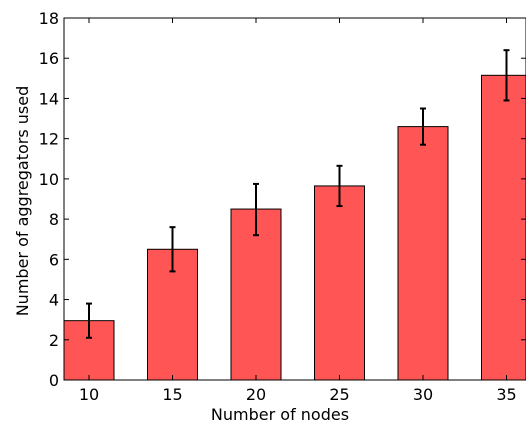  Describe the element at coordinates (49, 179) in the screenshot. I see `y-tick-label-10: 10` at that location.